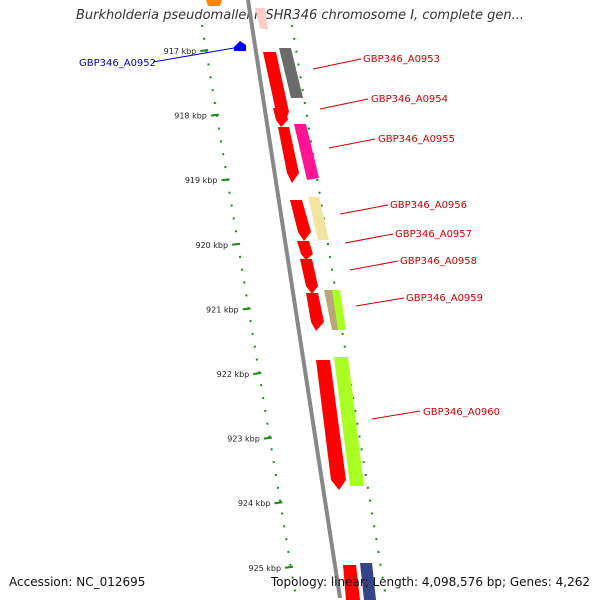 Image resolution: width=600 pixels, height=600 pixels. Describe the element at coordinates (264, 568) in the screenshot. I see `scale-tick-label: 925 kbp` at that location.